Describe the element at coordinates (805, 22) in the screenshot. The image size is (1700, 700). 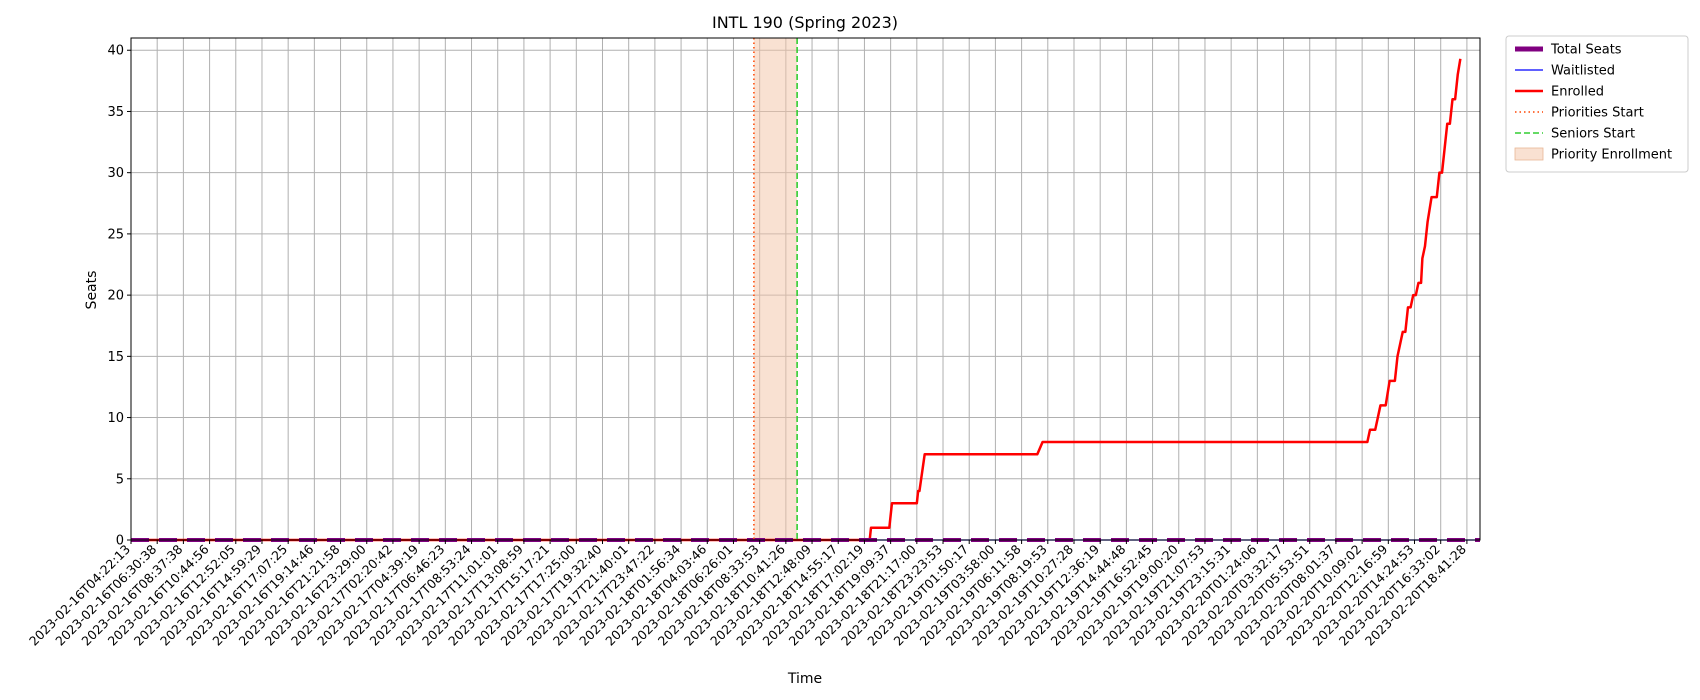
I see `chart-title: INTL 190 (Spring 2023)` at that location.